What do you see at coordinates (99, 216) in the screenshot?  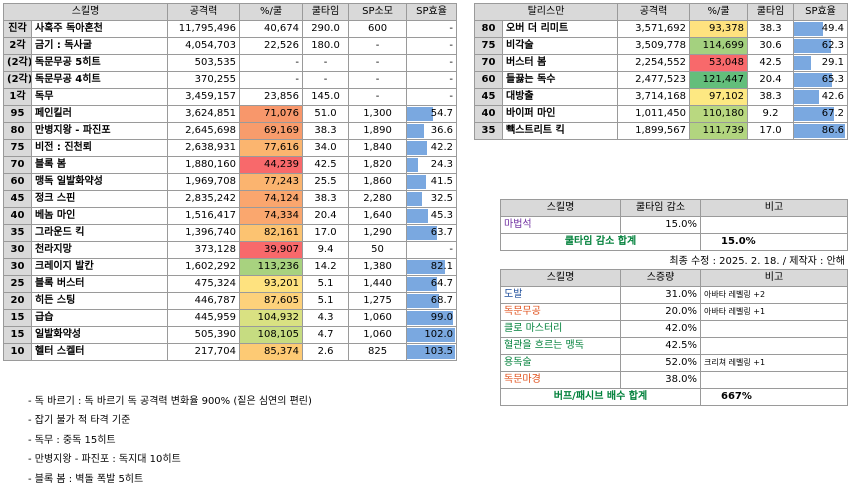 I see `skill-name: 베놈 마인` at bounding box center [99, 216].